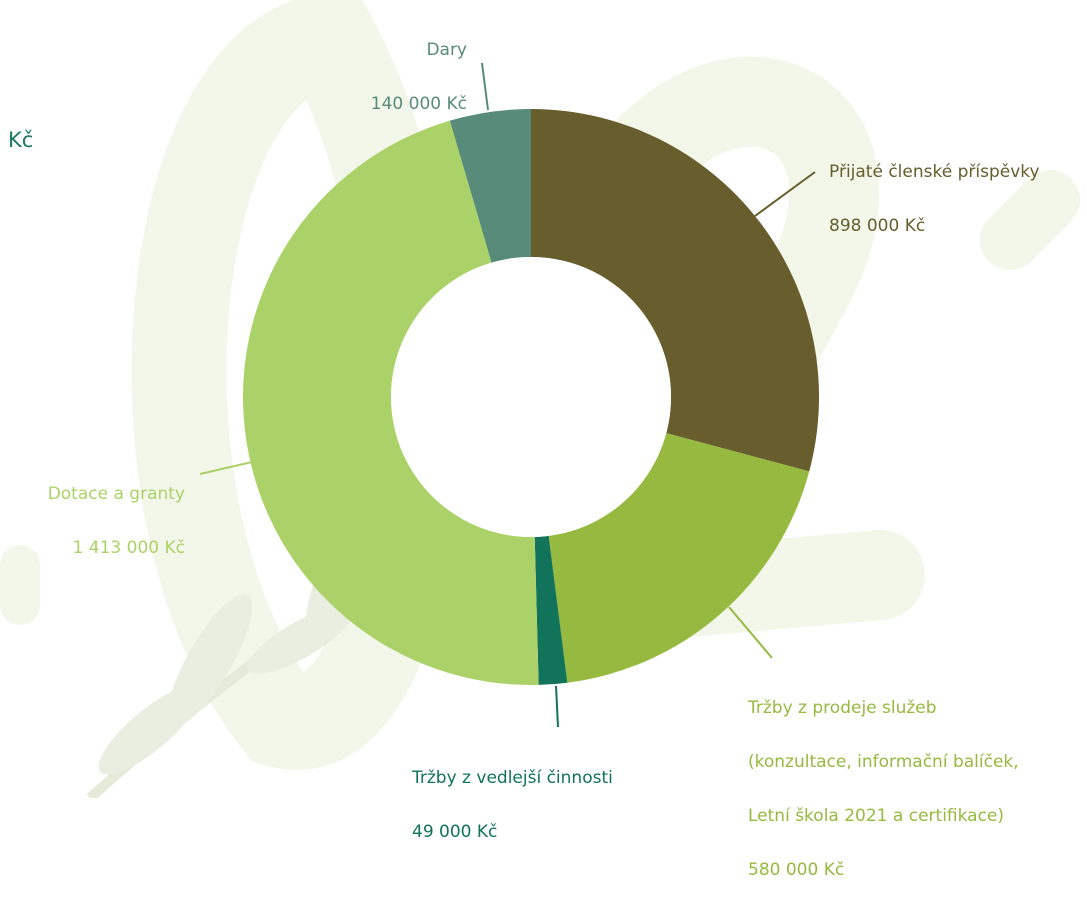  What do you see at coordinates (490, 186) in the screenshot?
I see `slice-dary` at bounding box center [490, 186].